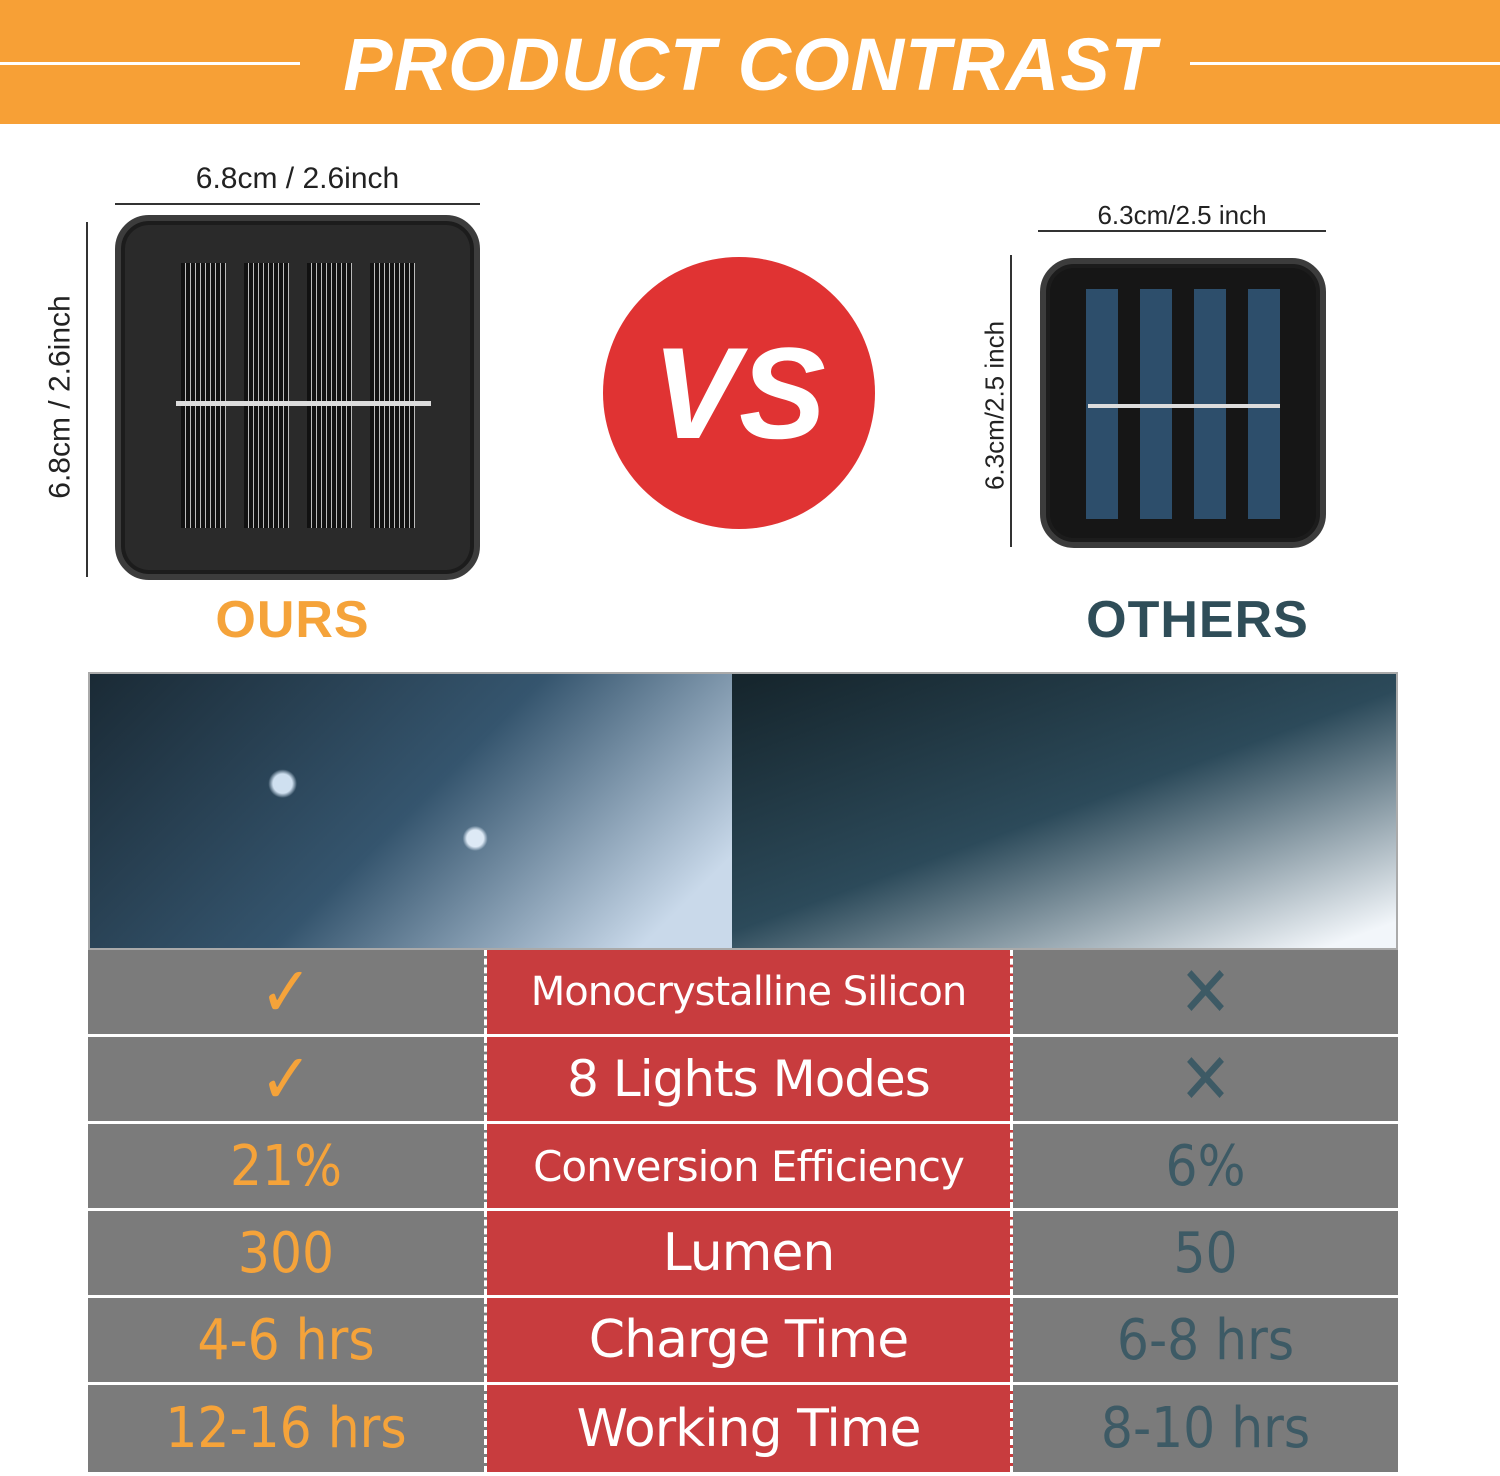  Describe the element at coordinates (750, 1253) in the screenshot. I see `feature-label: Lumen` at that location.